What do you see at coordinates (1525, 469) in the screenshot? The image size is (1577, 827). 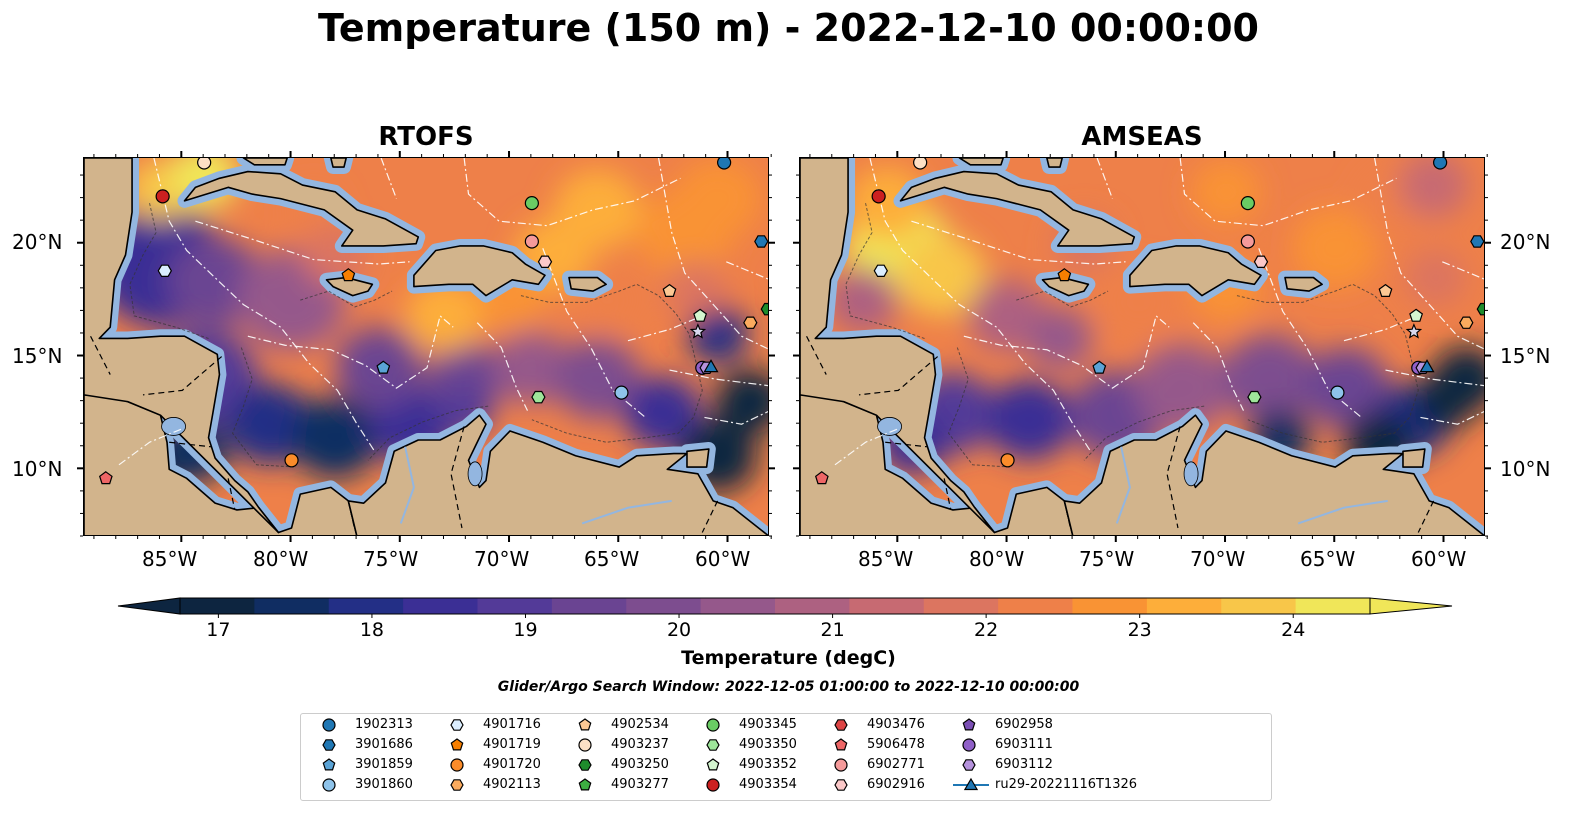 I see `lat-label-10n-right: 10°N` at bounding box center [1525, 469].